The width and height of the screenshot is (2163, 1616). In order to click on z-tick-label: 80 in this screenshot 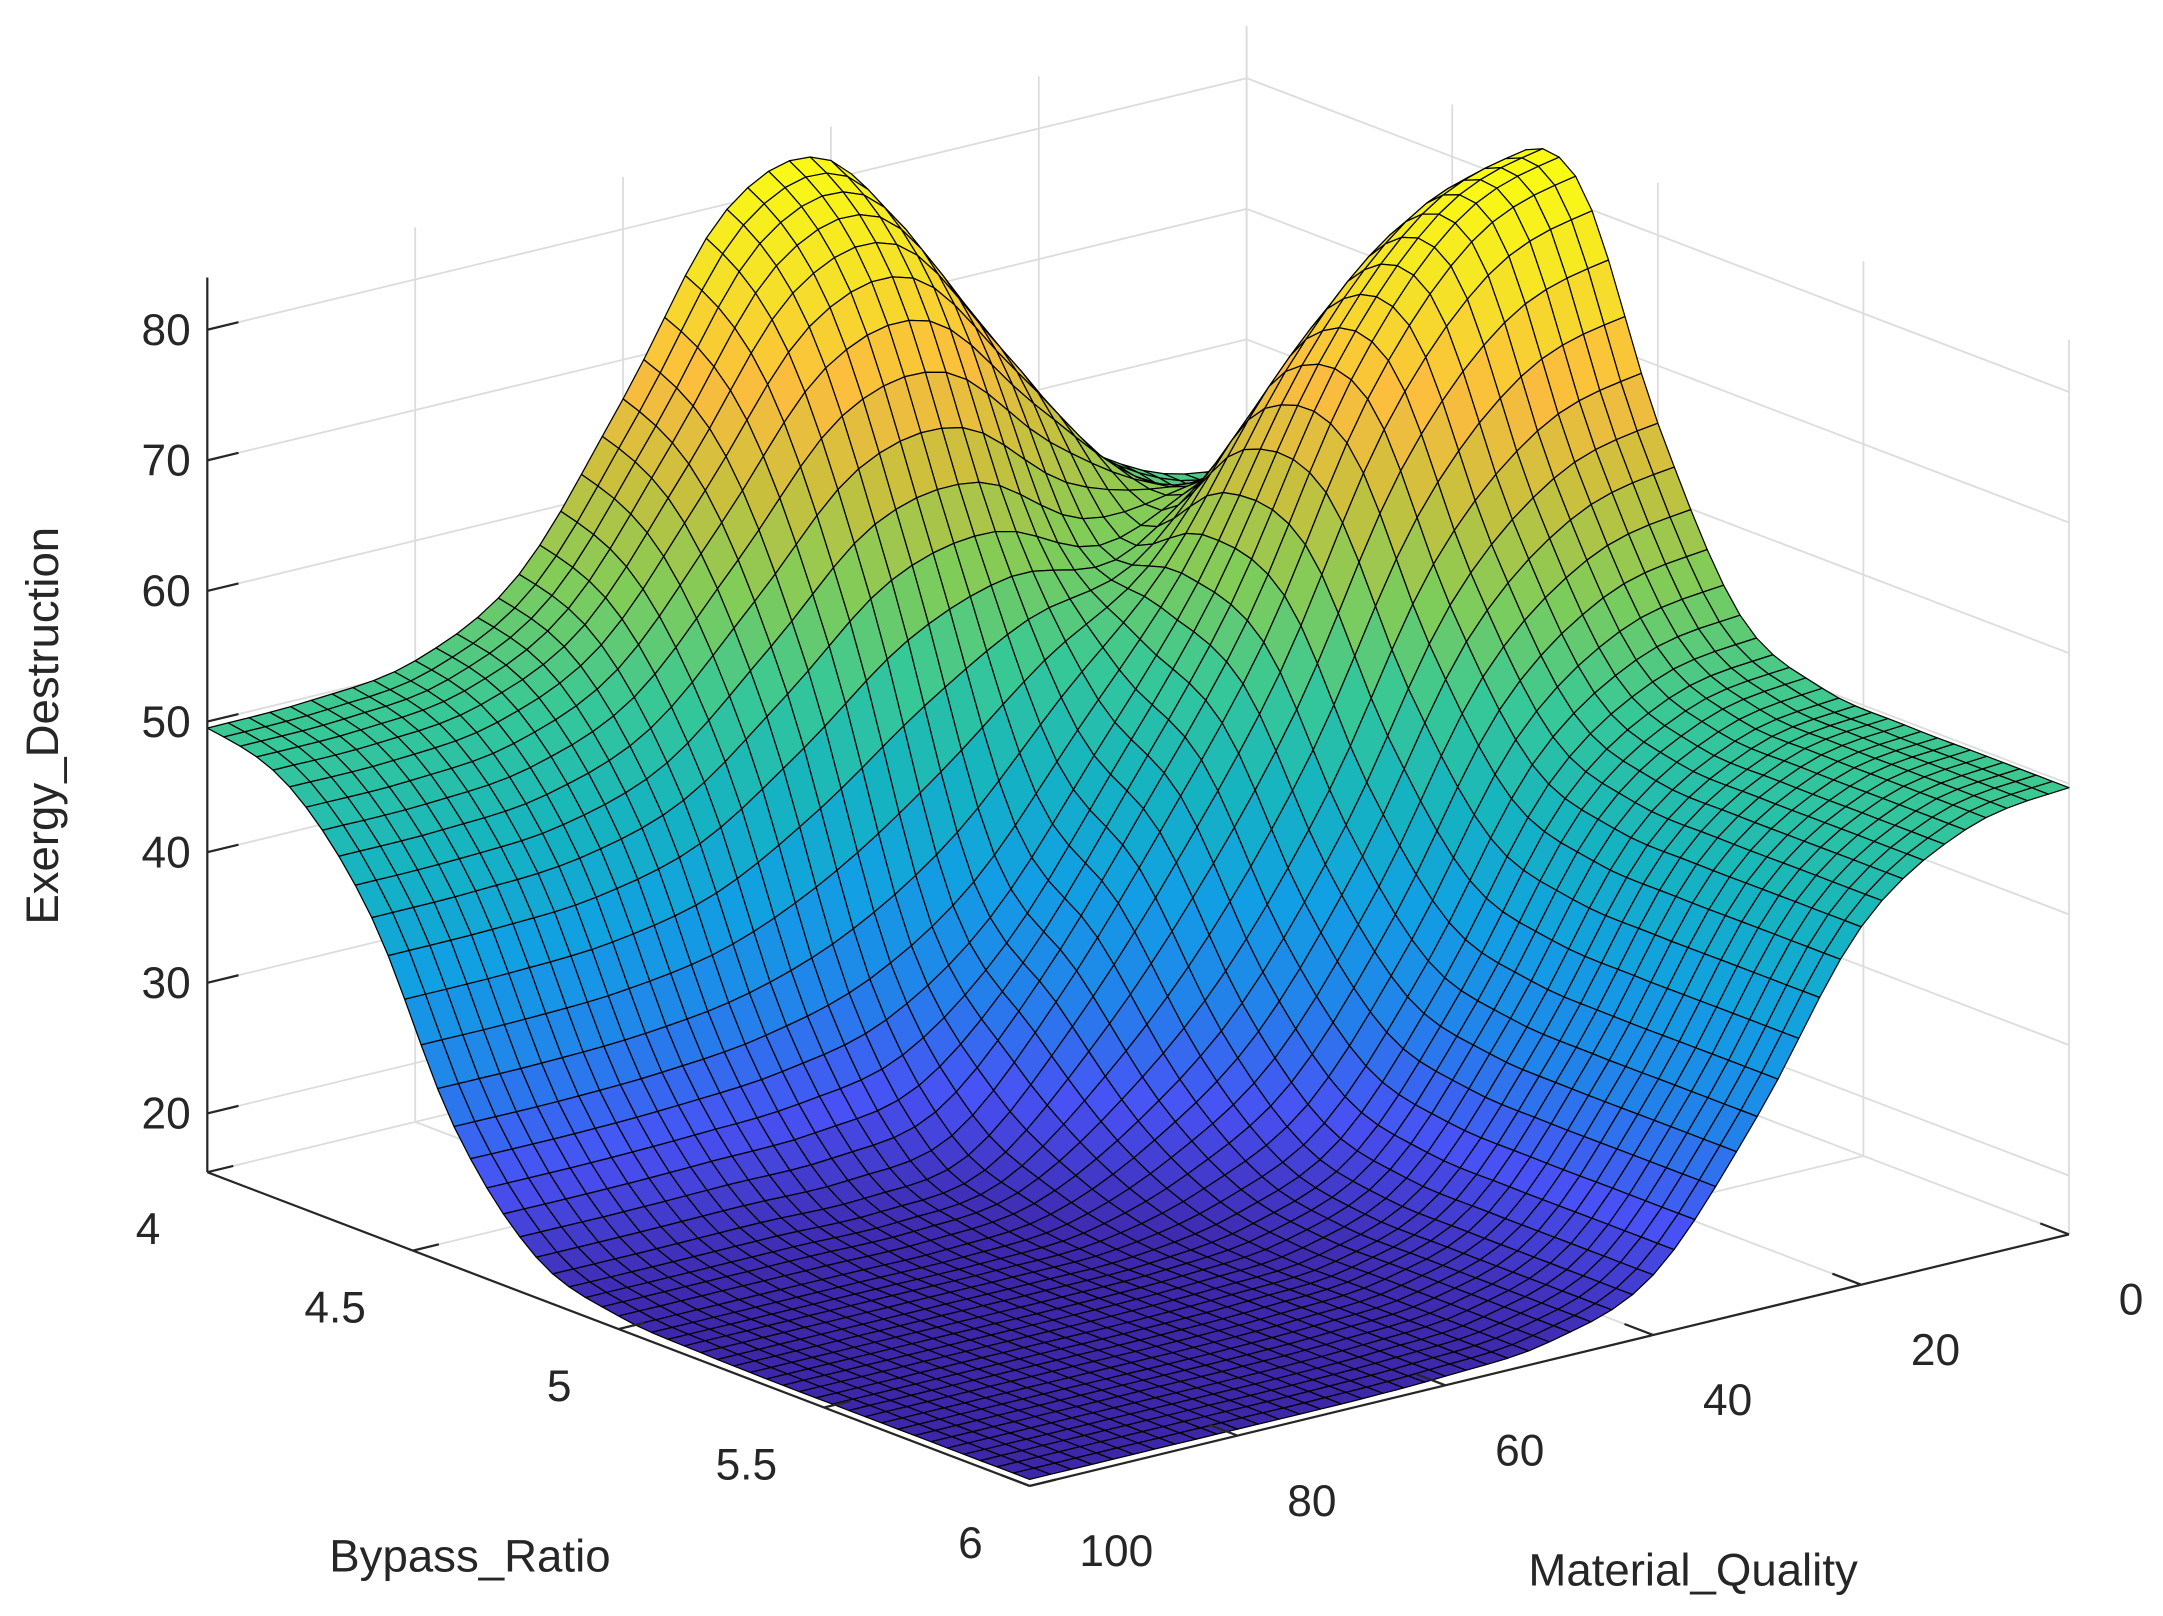, I will do `click(166, 330)`.